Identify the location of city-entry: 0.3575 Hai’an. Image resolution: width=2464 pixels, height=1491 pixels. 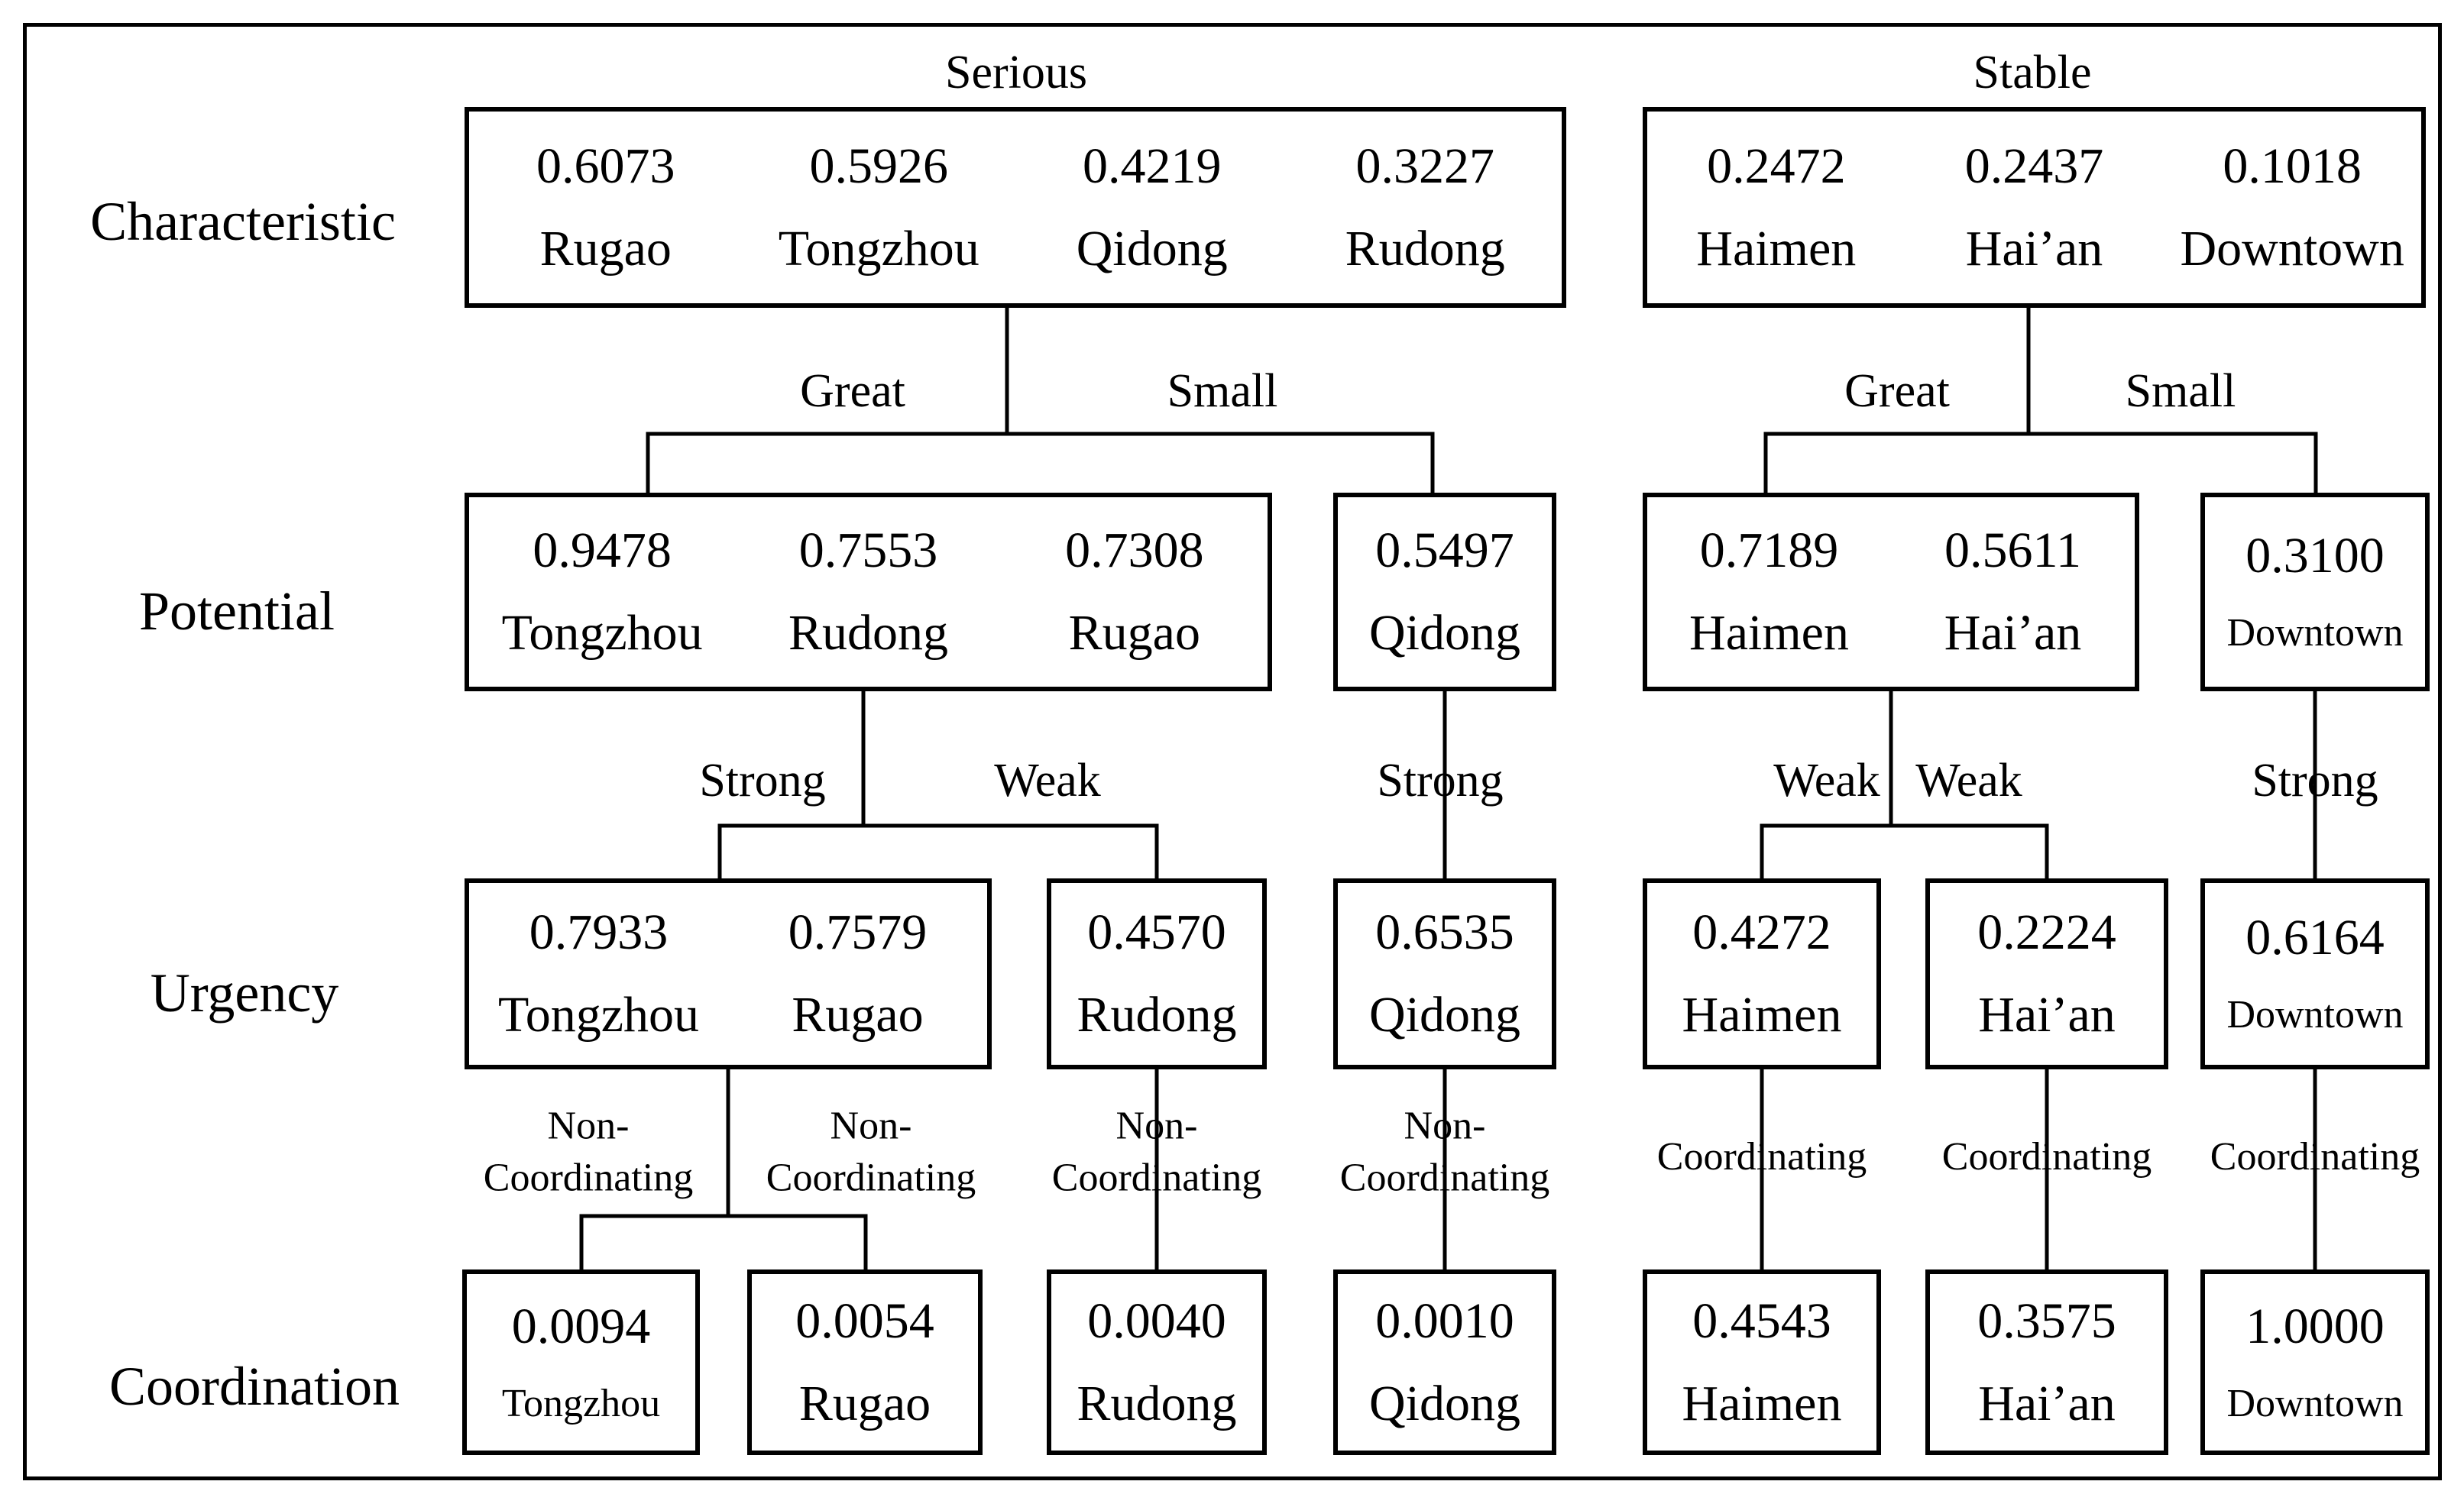
(2047, 1362).